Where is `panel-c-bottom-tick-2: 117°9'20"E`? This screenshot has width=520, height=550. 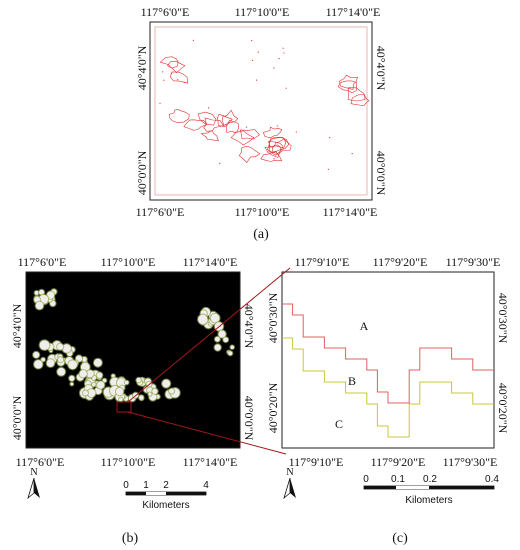 panel-c-bottom-tick-2: 117°9'20"E is located at coordinates (398, 462).